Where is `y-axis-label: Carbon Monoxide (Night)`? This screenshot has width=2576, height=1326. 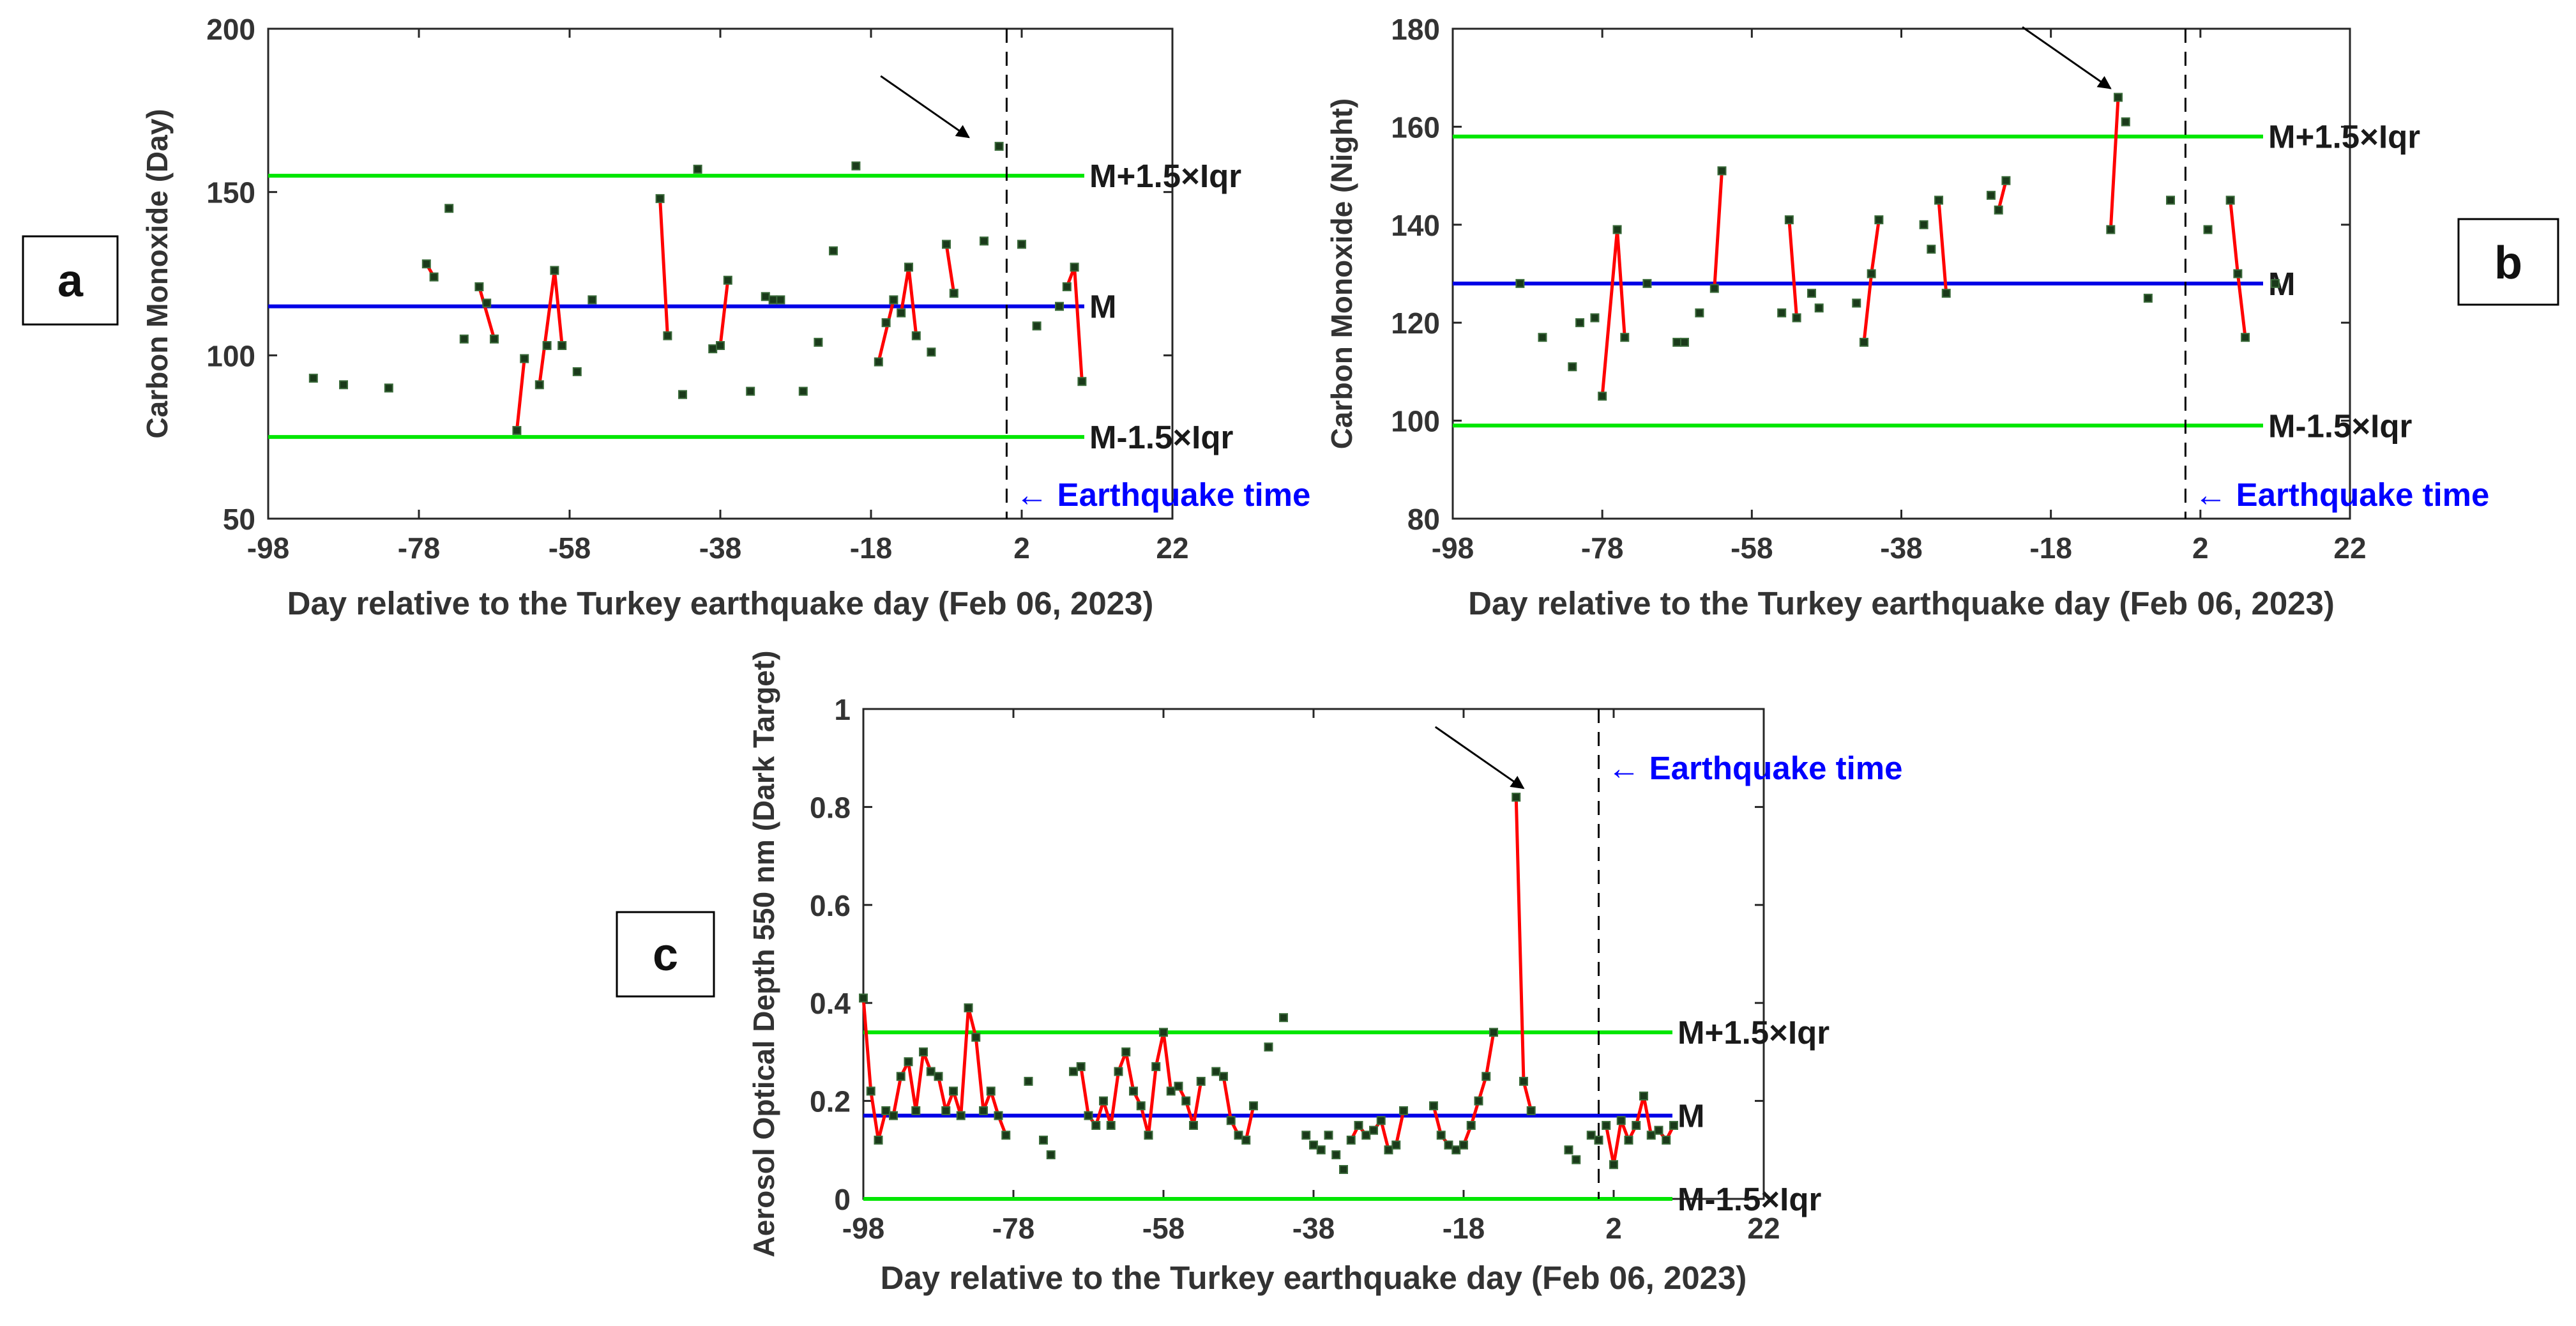 y-axis-label: Carbon Monoxide (Night) is located at coordinates (1342, 274).